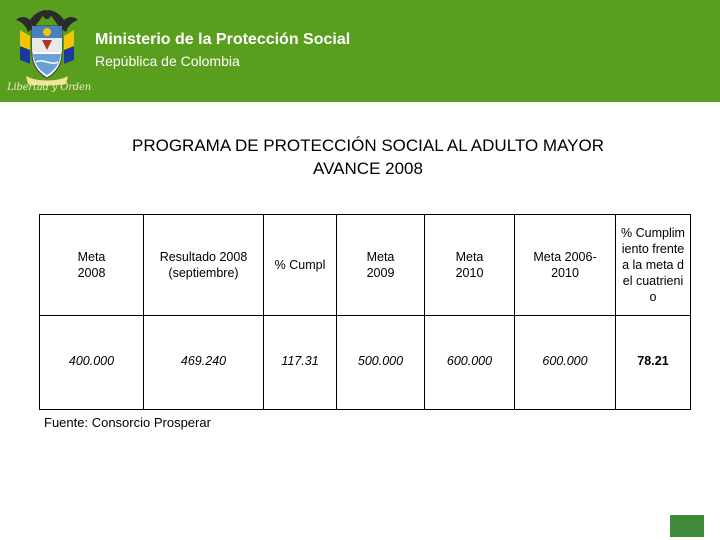 This screenshot has height=540, width=720. Describe the element at coordinates (653, 361) in the screenshot. I see `value-cumplimiento-cuatrienio: 78.21` at that location.